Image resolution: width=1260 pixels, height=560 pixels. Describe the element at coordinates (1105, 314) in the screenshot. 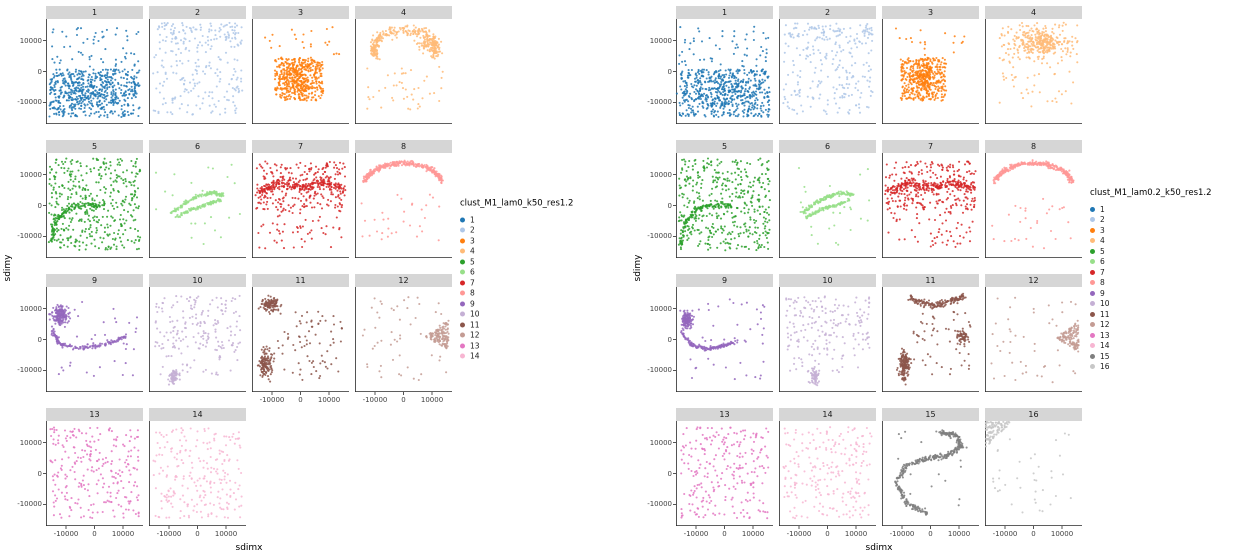

I see `legend-label: 11` at that location.